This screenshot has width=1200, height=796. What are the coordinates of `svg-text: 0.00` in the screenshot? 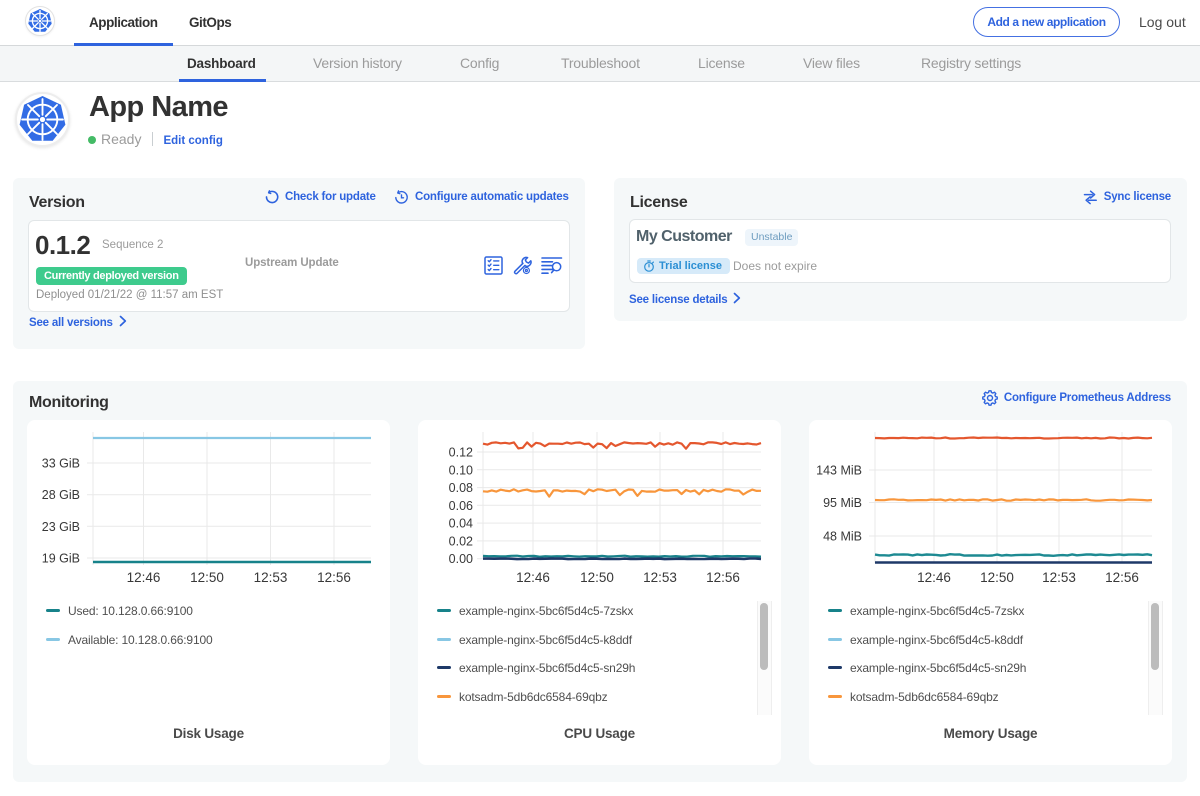 It's located at (461, 559).